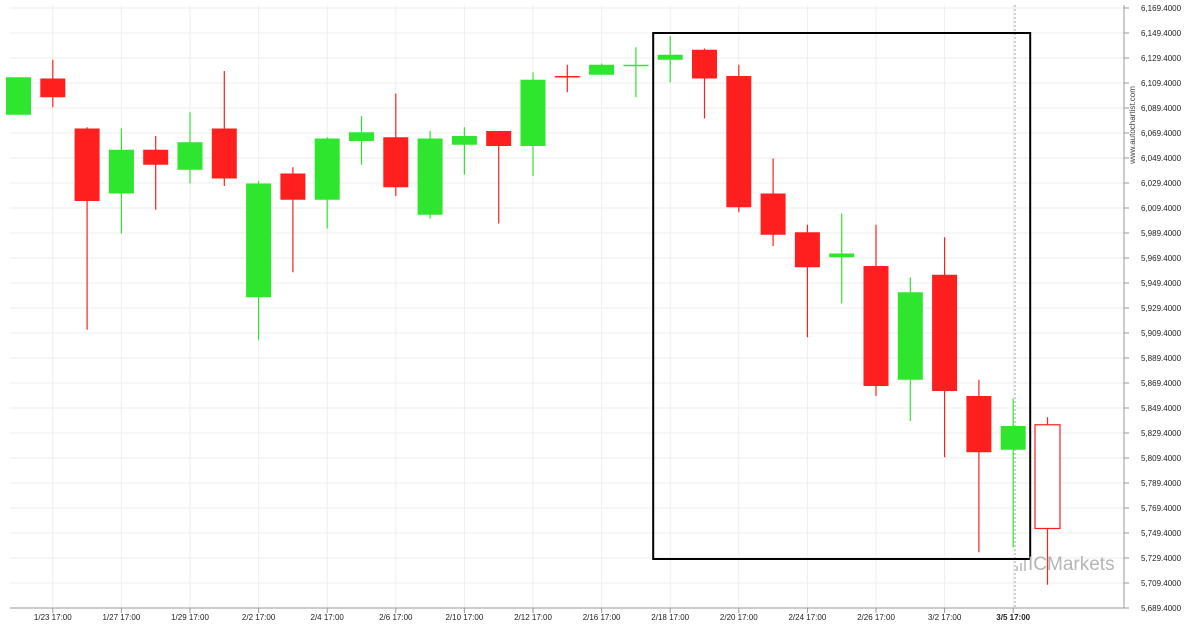 The height and width of the screenshot is (630, 1200). Describe the element at coordinates (1161, 158) in the screenshot. I see `y-tick-label: 6,049.4000` at that location.